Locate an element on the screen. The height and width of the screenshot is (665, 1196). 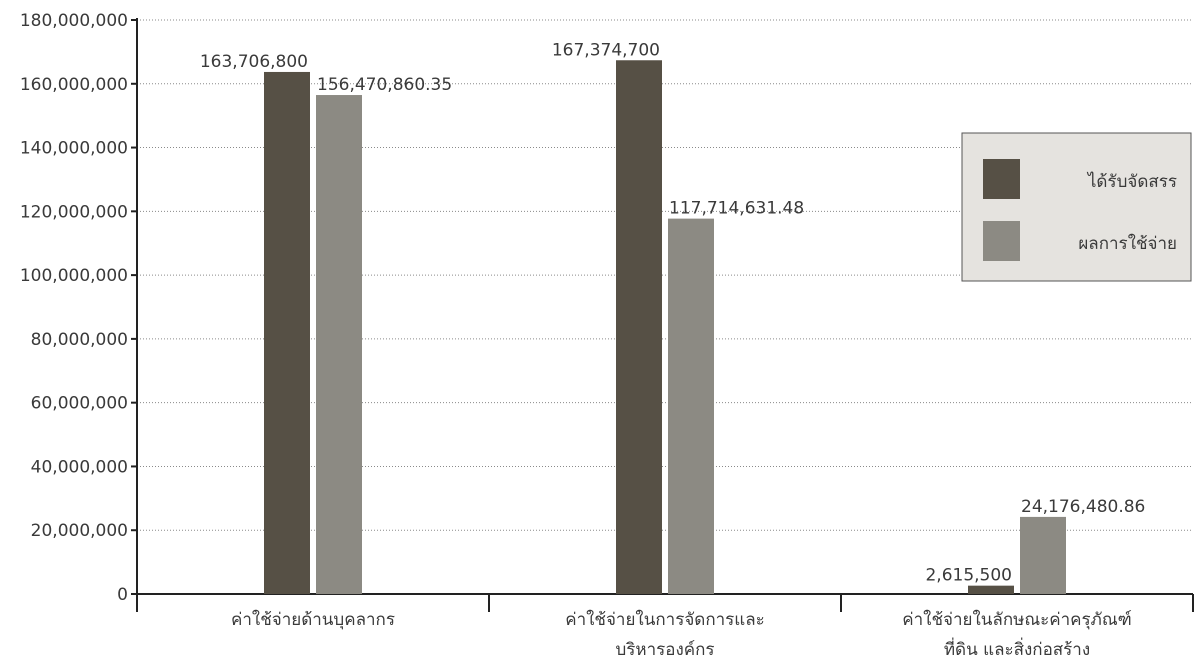
data-label: 156,470,860.35 is located at coordinates (384, 85).